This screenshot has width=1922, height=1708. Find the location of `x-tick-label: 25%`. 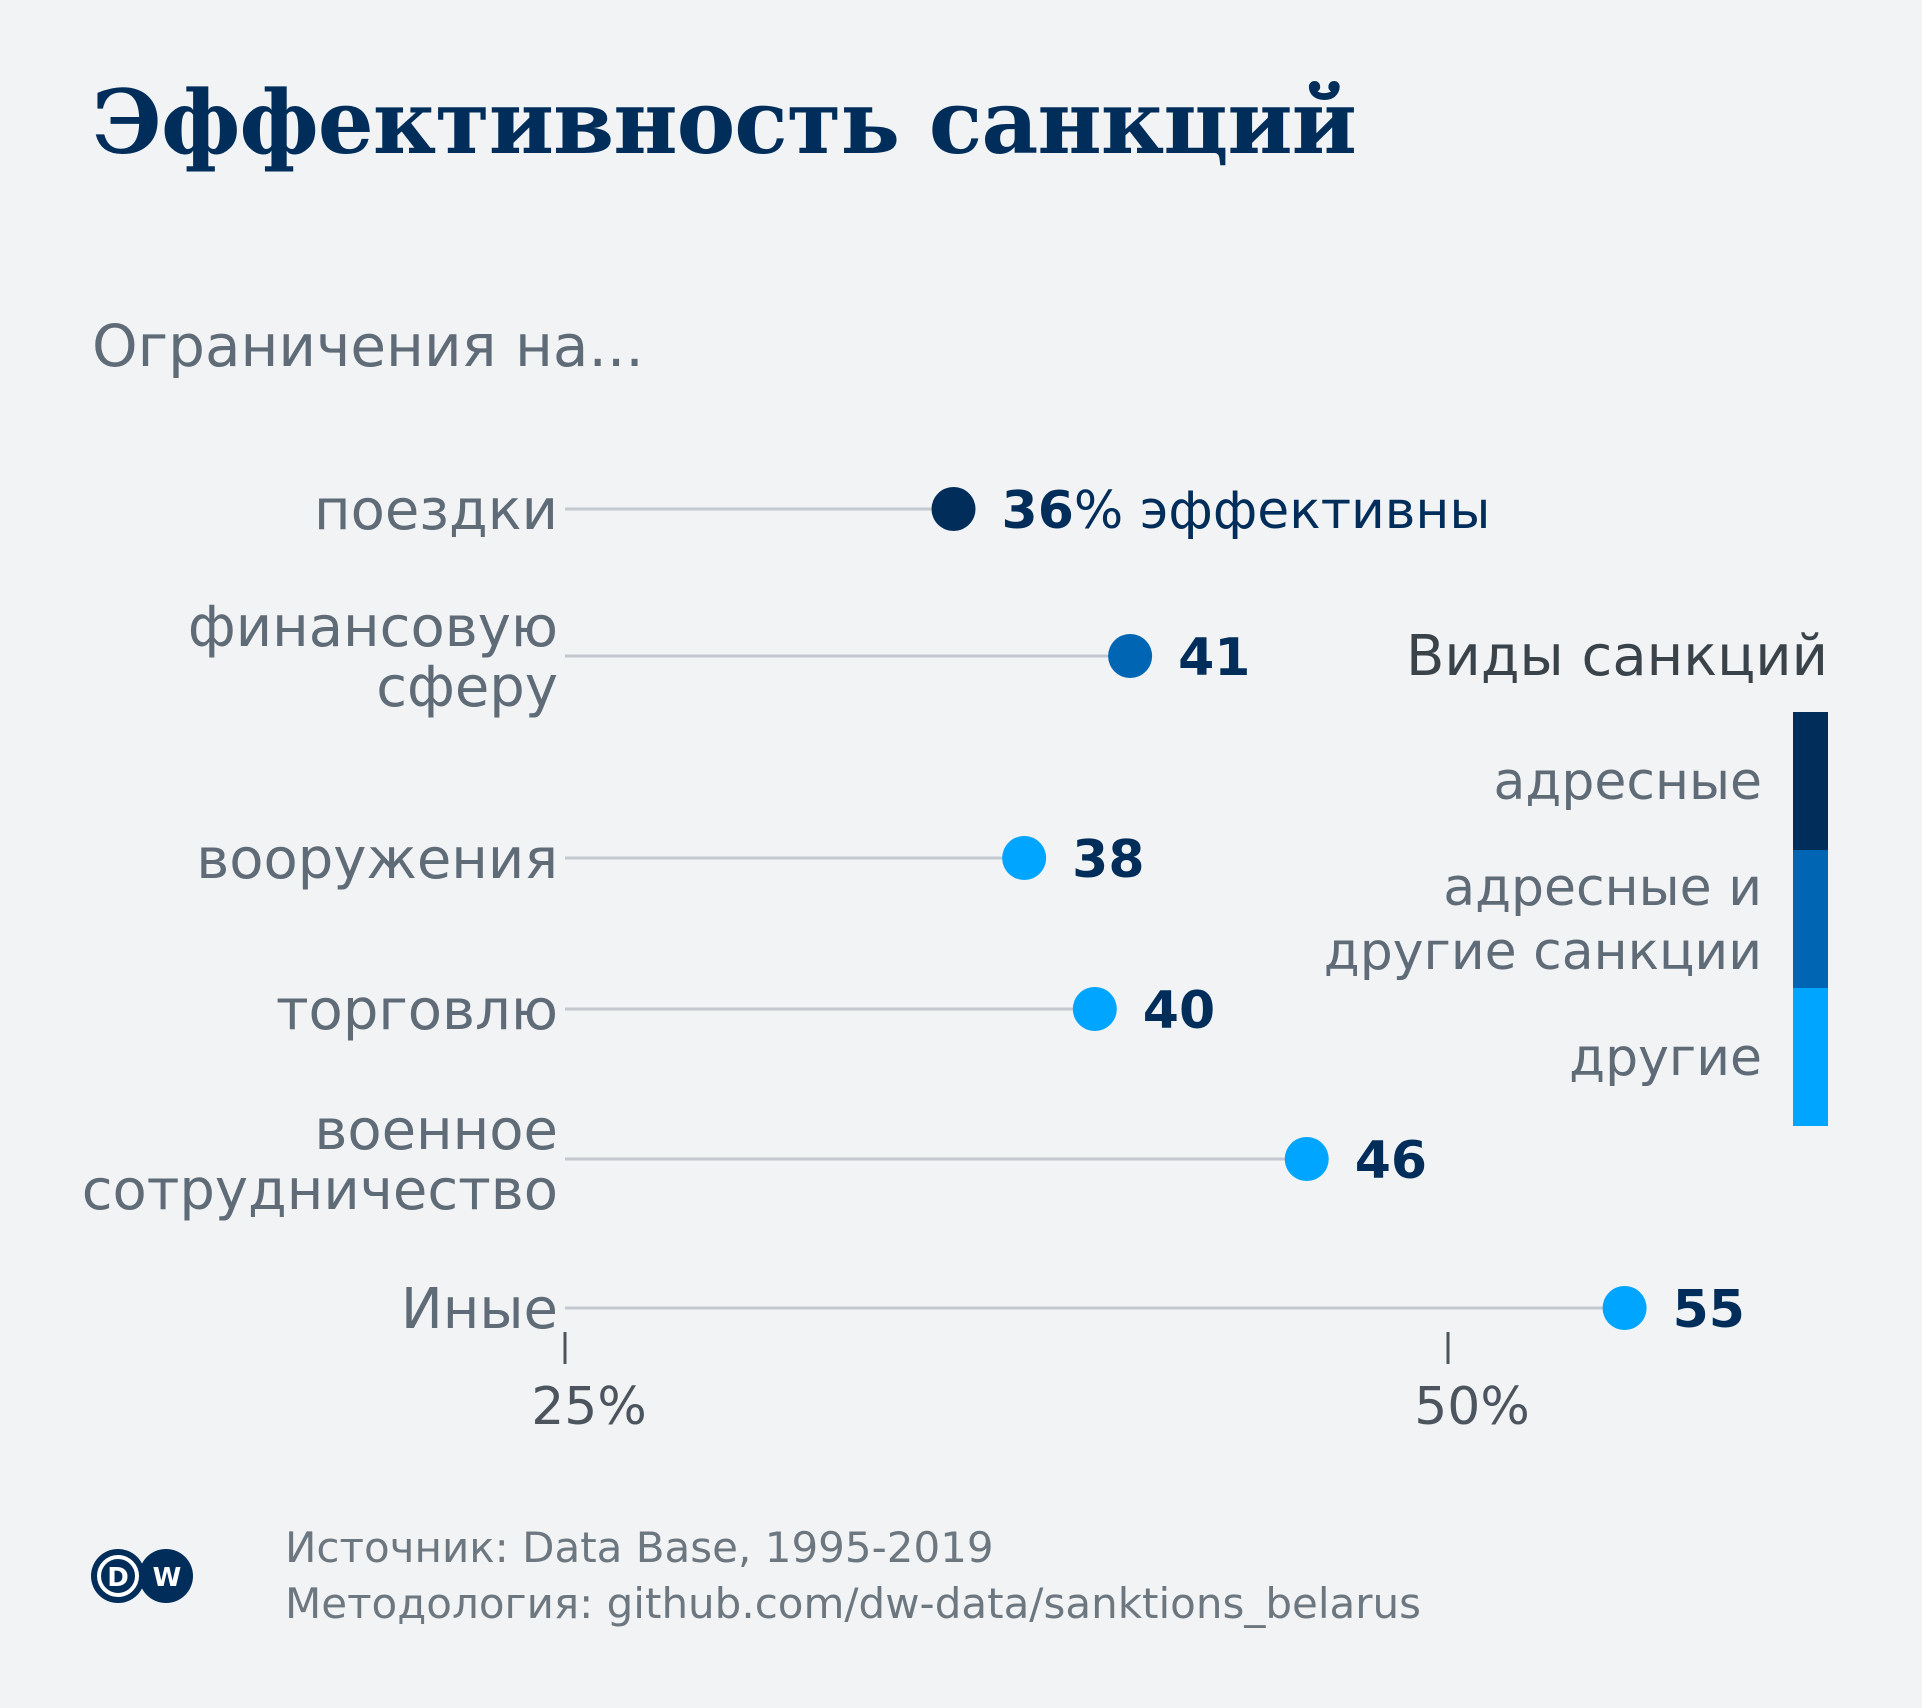

x-tick-label: 25% is located at coordinates (589, 1407).